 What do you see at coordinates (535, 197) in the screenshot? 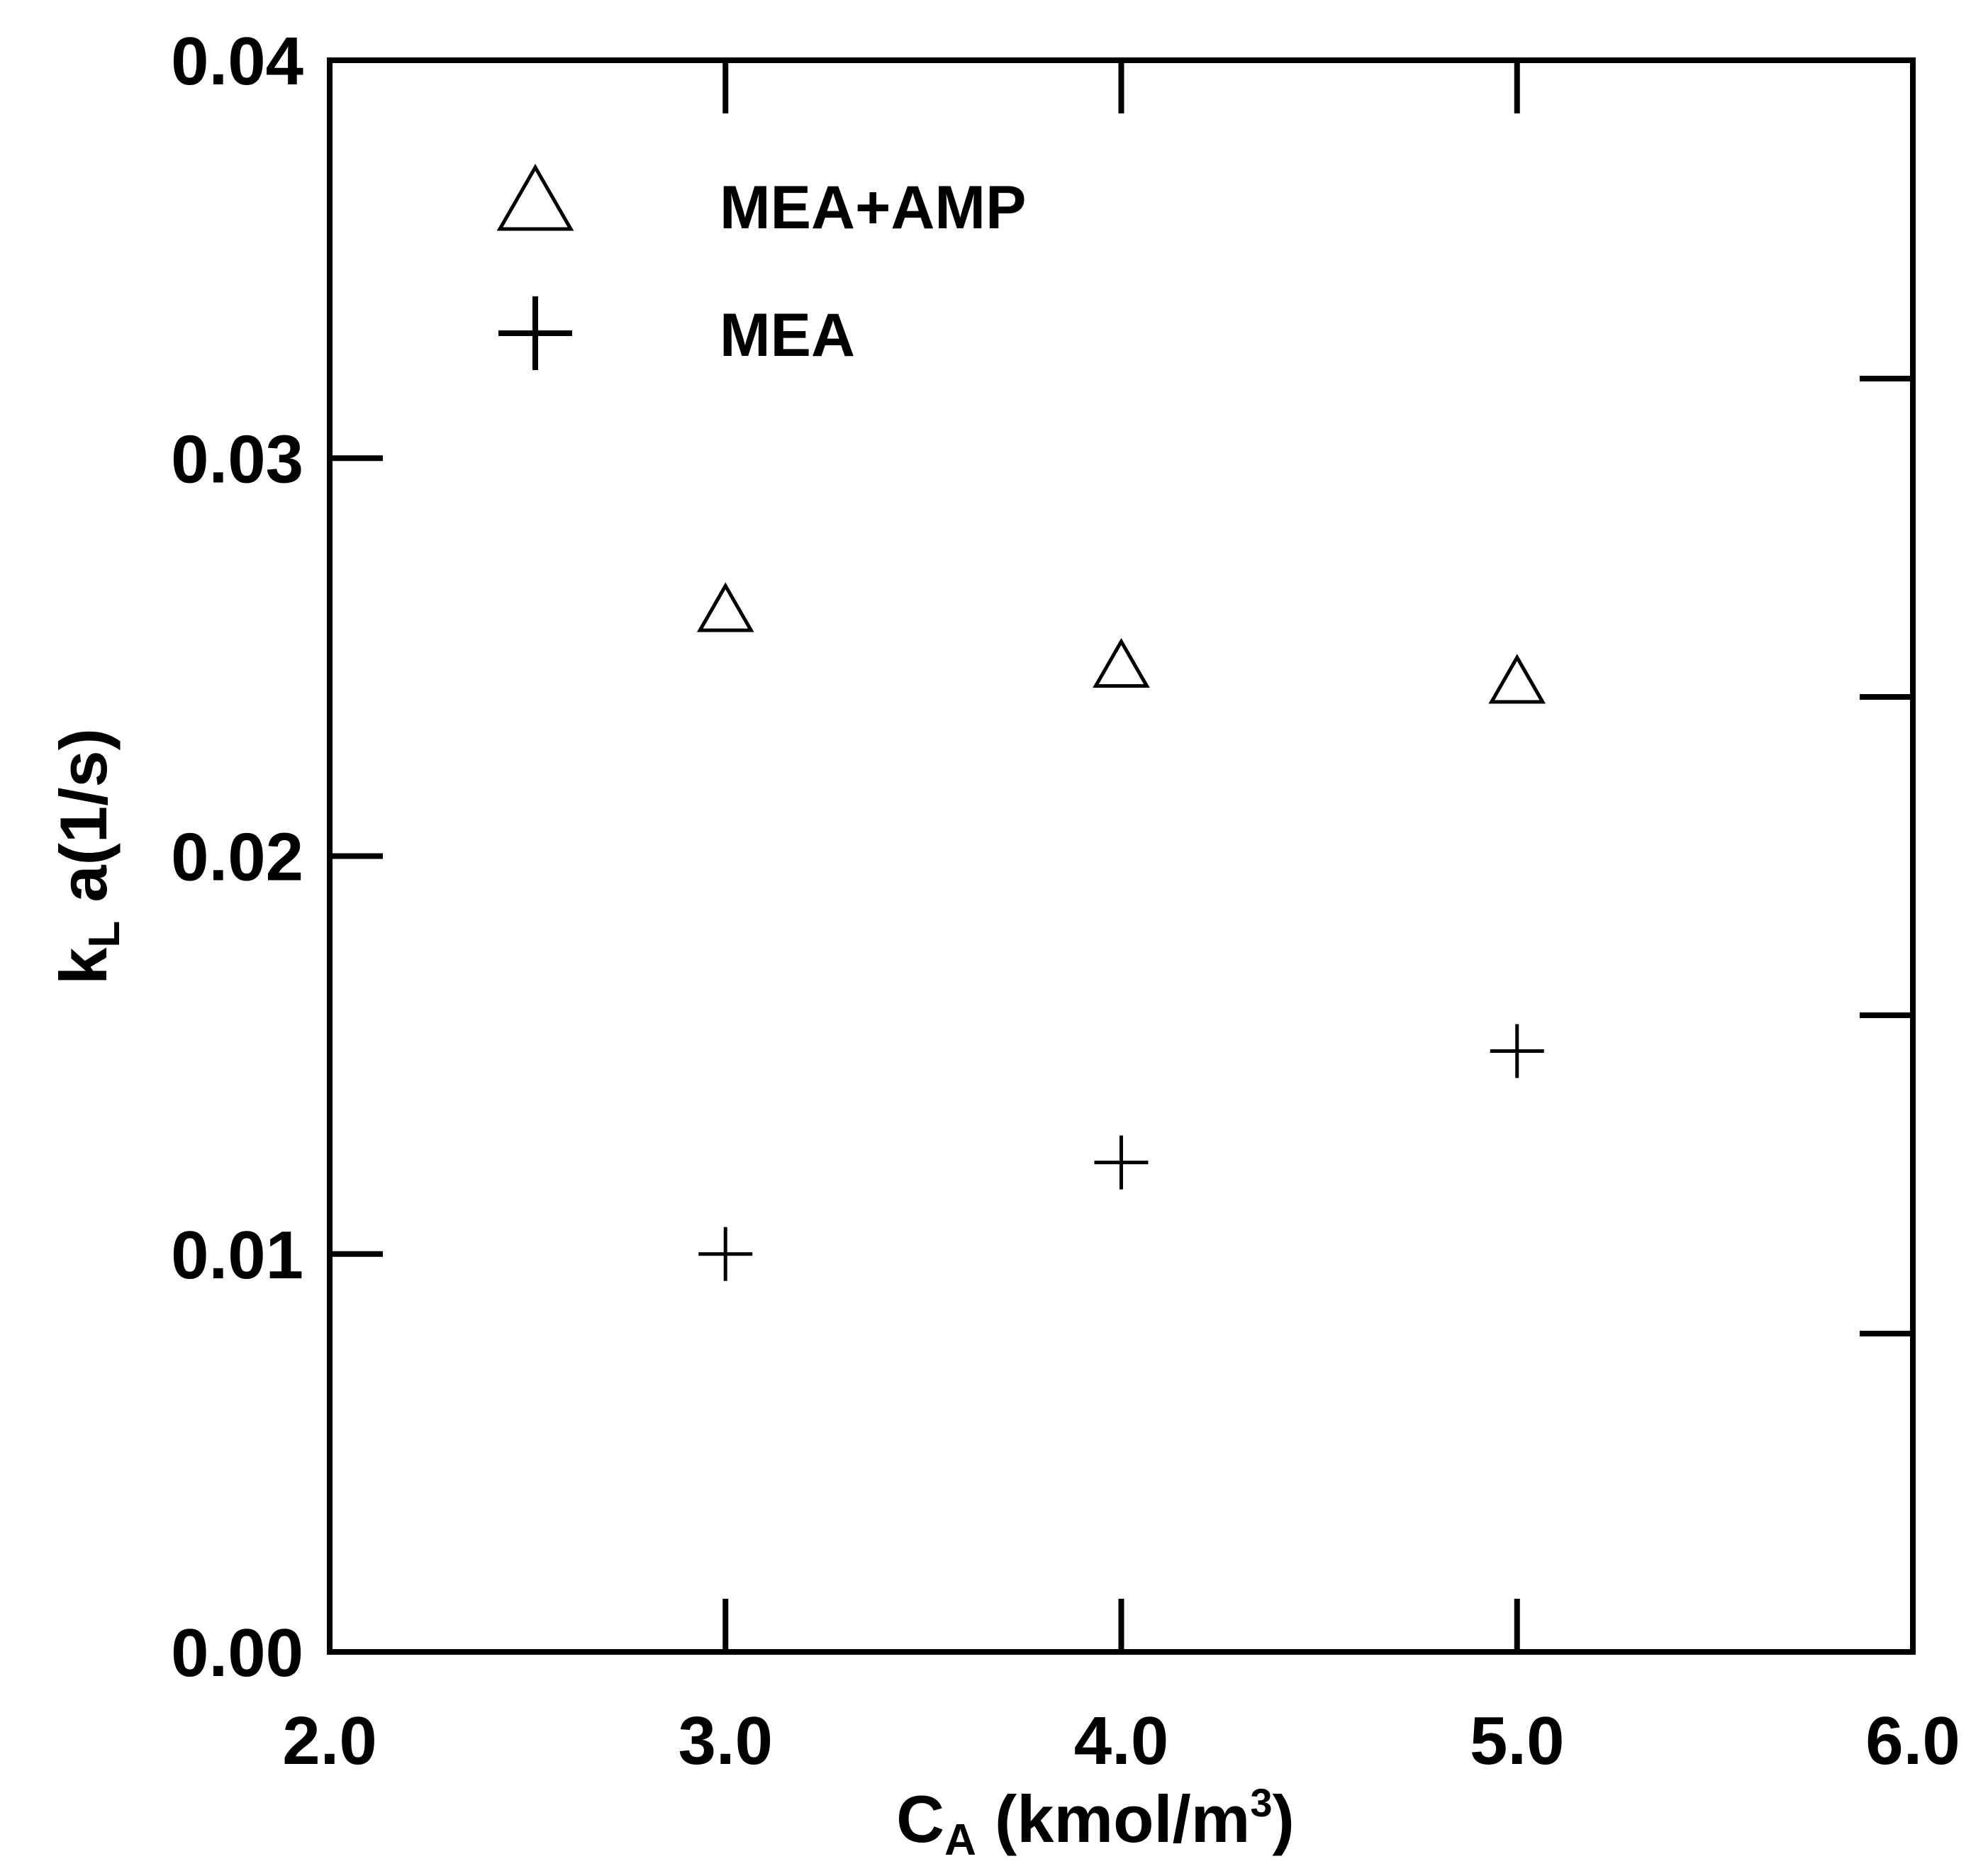
I see `legend-triangle-marker` at bounding box center [535, 197].